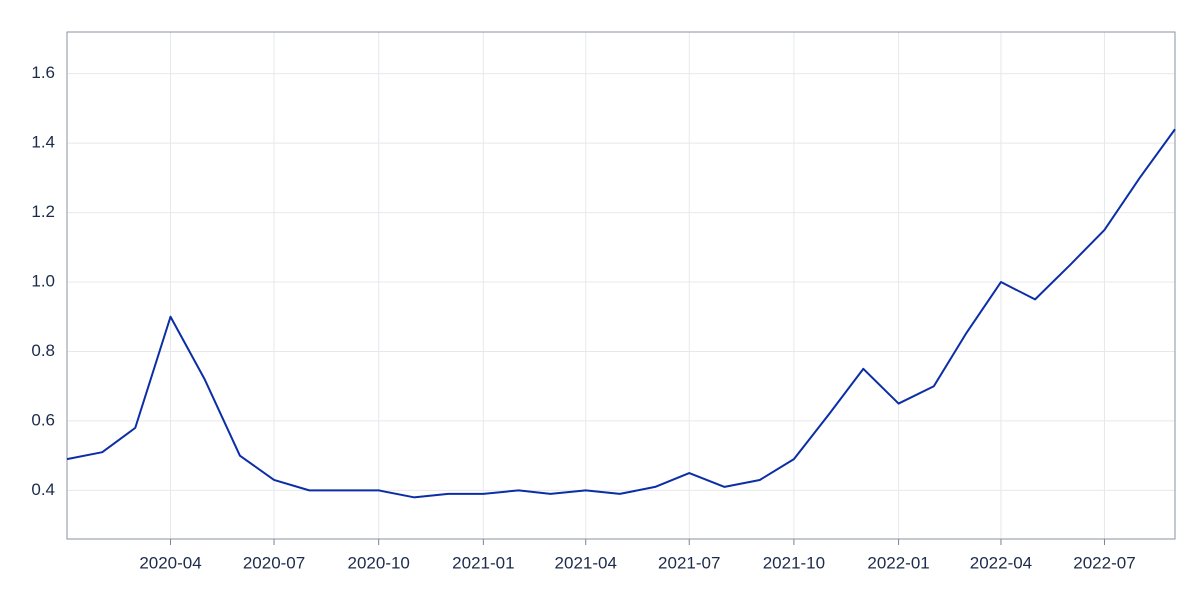 The width and height of the screenshot is (1200, 600). I want to click on x-tick-label: 2021-04, so click(586, 562).